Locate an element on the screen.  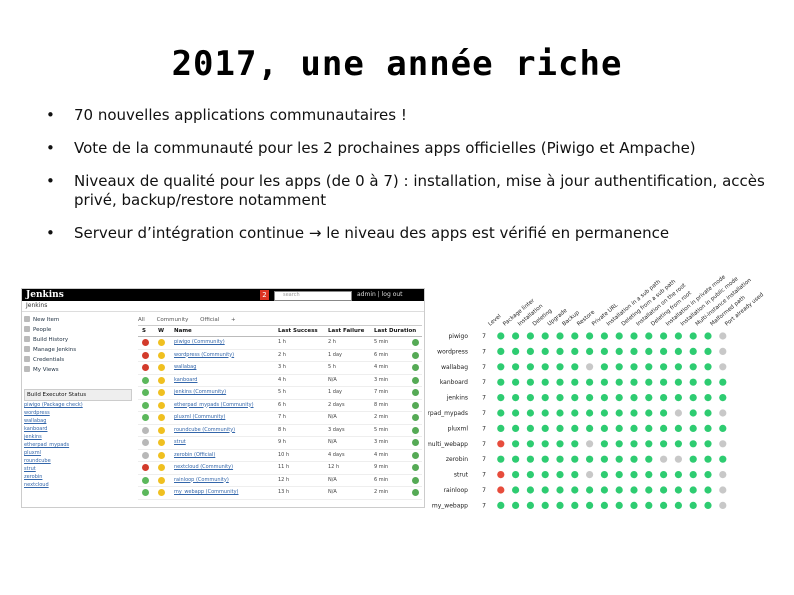
job-name: wordpress (Community) is located at coordinates (204, 354).